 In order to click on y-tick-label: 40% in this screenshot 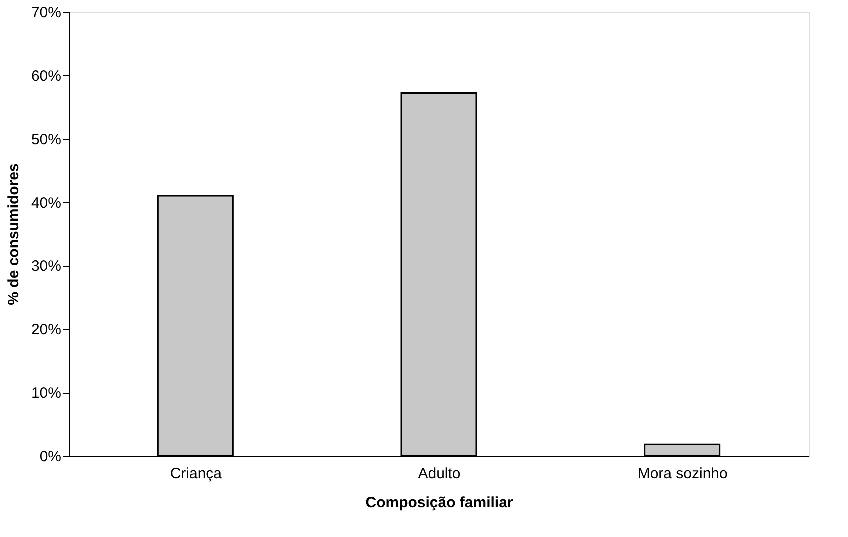, I will do `click(46, 203)`.